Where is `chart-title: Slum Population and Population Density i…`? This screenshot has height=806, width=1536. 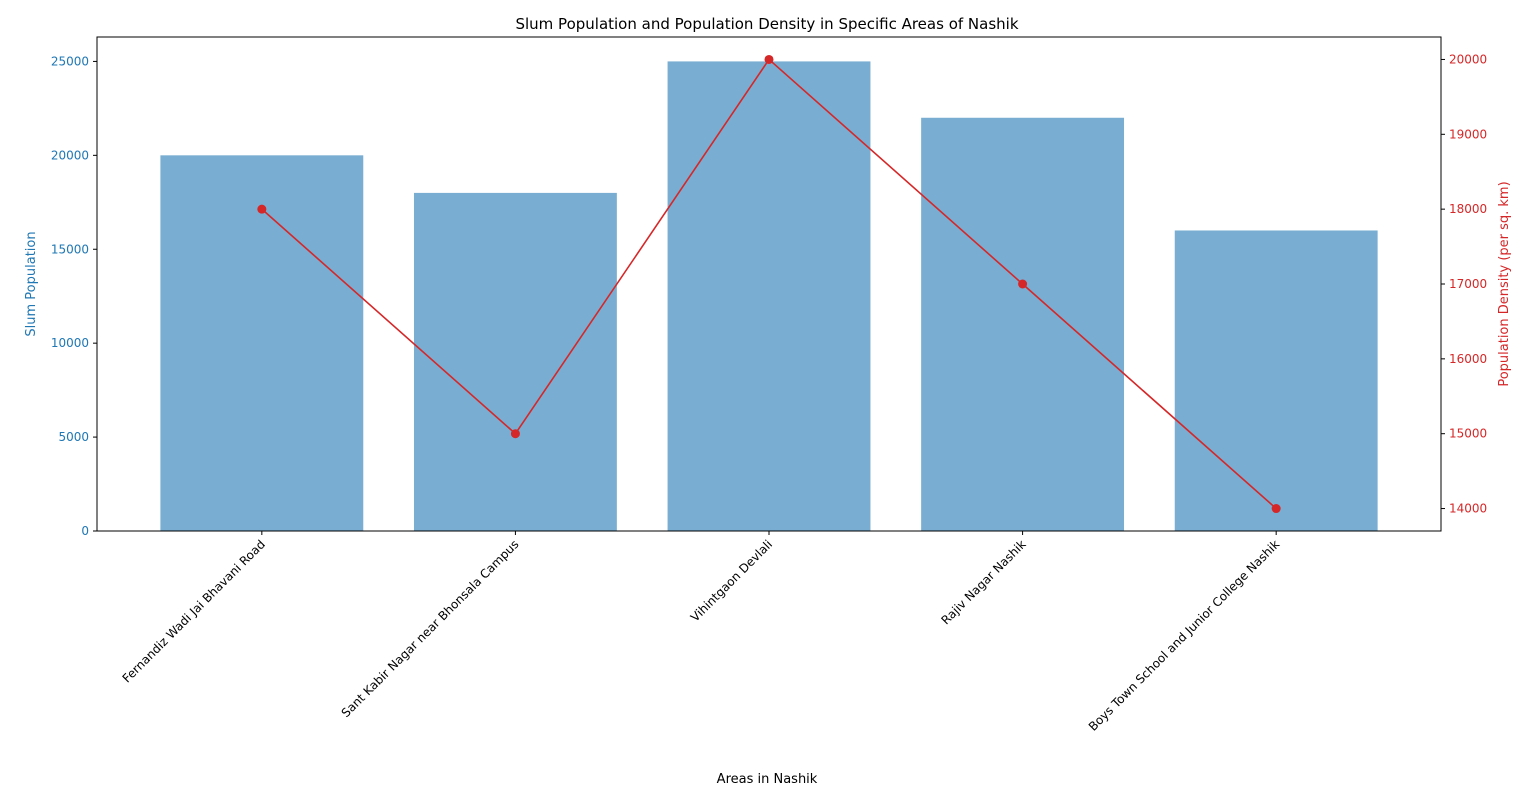 chart-title: Slum Population and Population Density i… is located at coordinates (766, 24).